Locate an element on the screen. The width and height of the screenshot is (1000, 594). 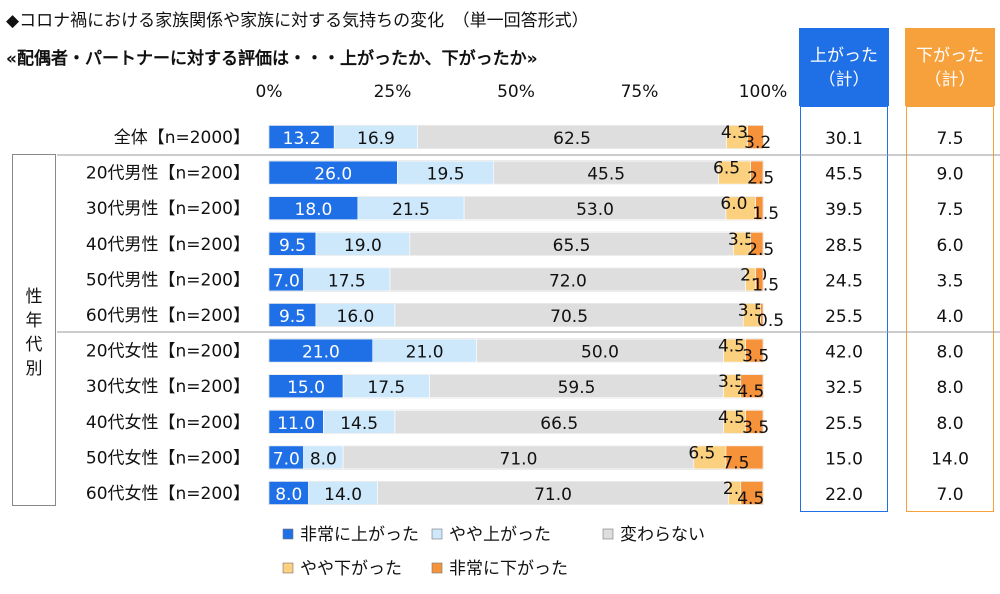
group-label: 性年代別 is located at coordinates (34, 333).